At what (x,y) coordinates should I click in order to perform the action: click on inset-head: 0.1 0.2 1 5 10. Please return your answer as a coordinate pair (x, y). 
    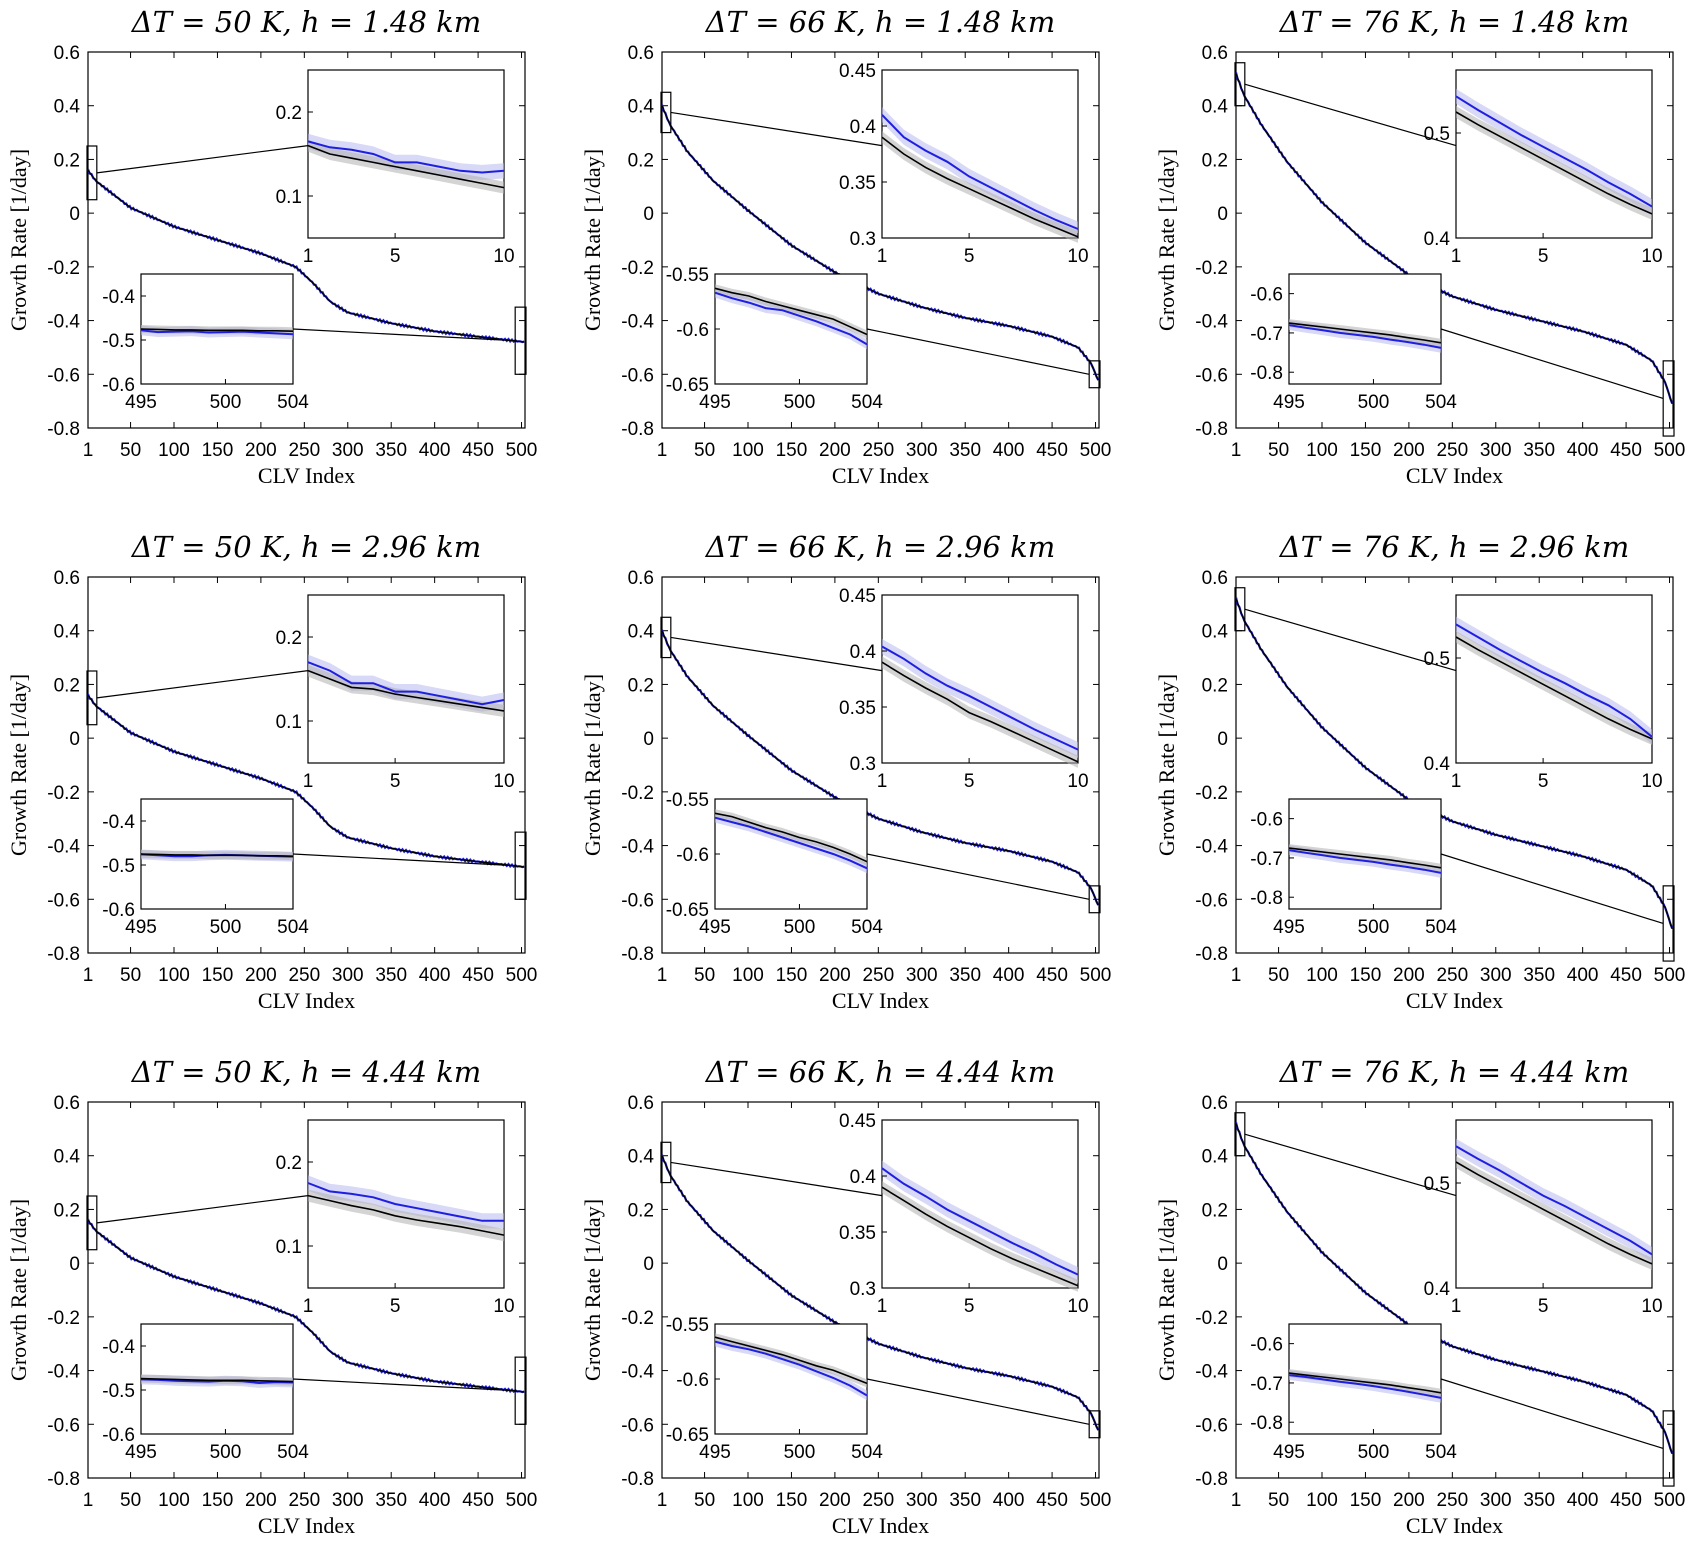
    Looking at the image, I should click on (395, 693).